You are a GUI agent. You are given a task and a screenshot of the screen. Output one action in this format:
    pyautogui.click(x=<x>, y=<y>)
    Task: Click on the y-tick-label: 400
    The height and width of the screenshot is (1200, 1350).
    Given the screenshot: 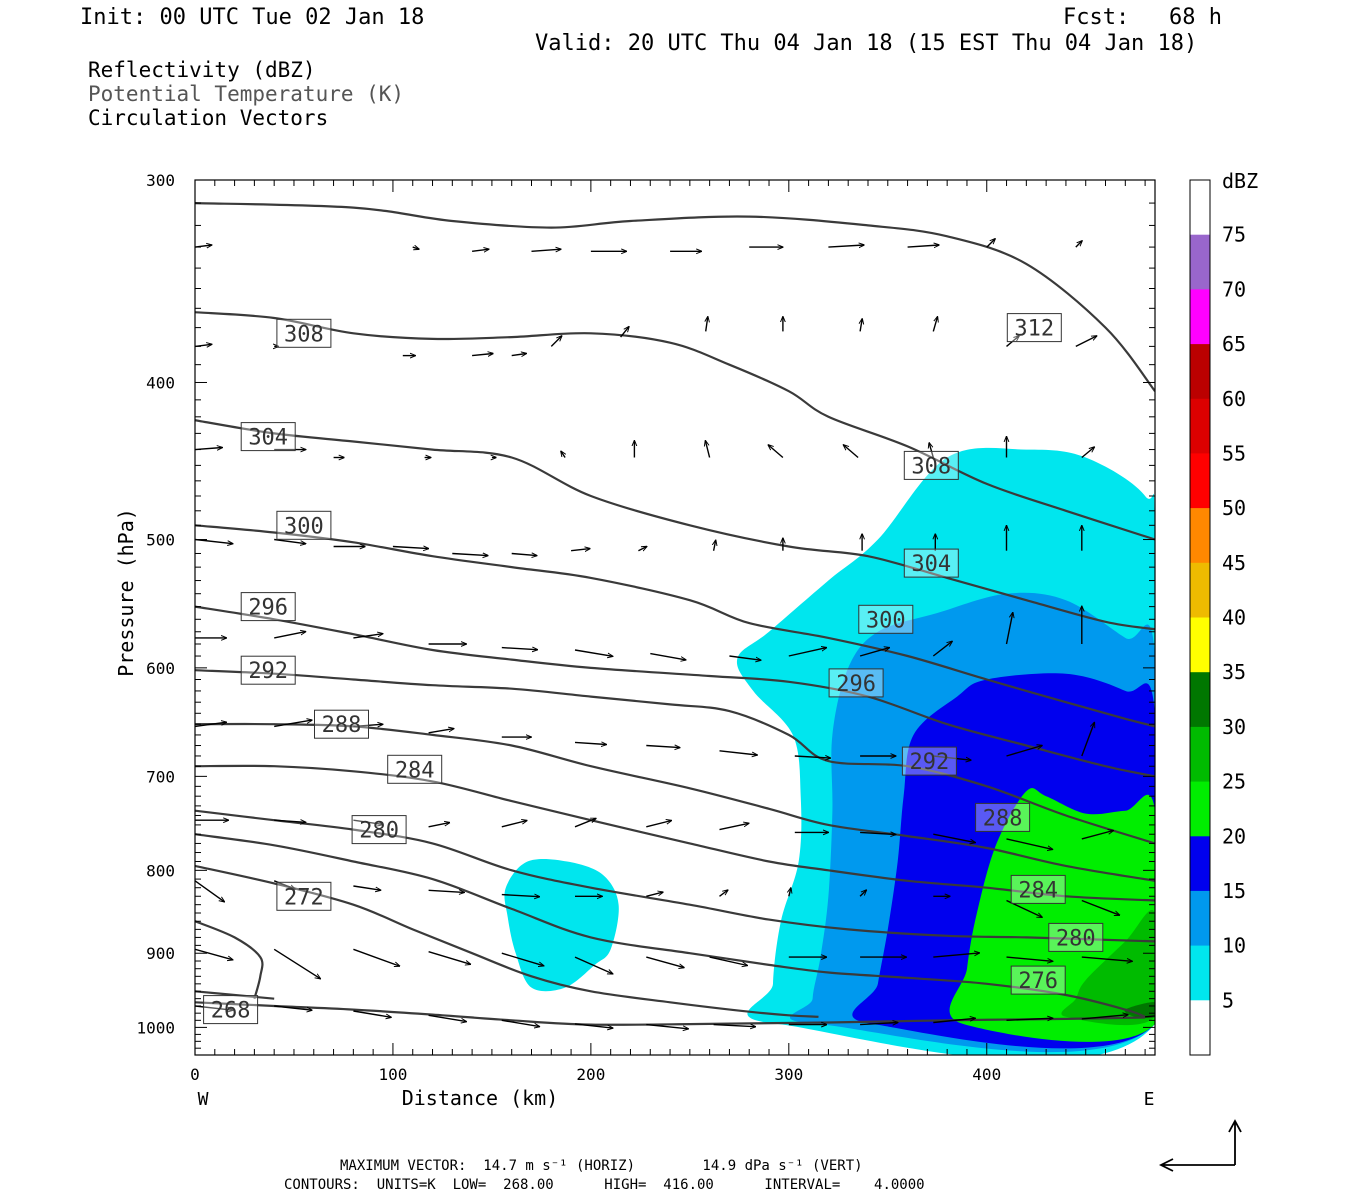 What is the action you would take?
    pyautogui.click(x=160, y=382)
    